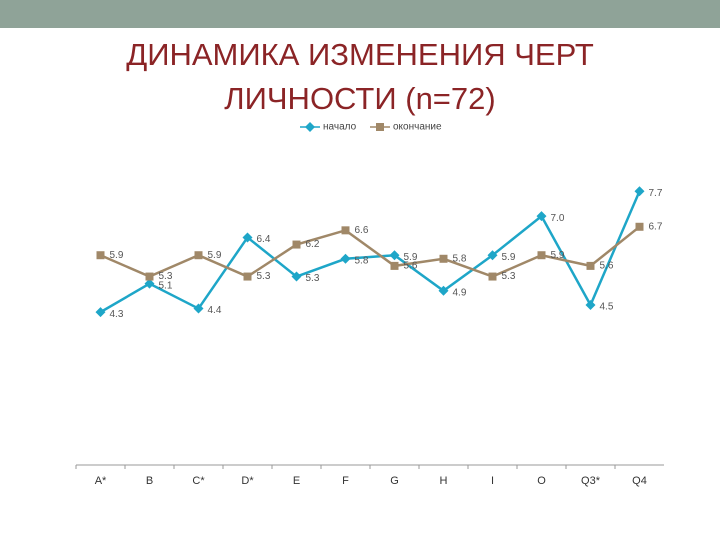 This screenshot has height=540, width=720. I want to click on data-label: 5.1, so click(166, 285).